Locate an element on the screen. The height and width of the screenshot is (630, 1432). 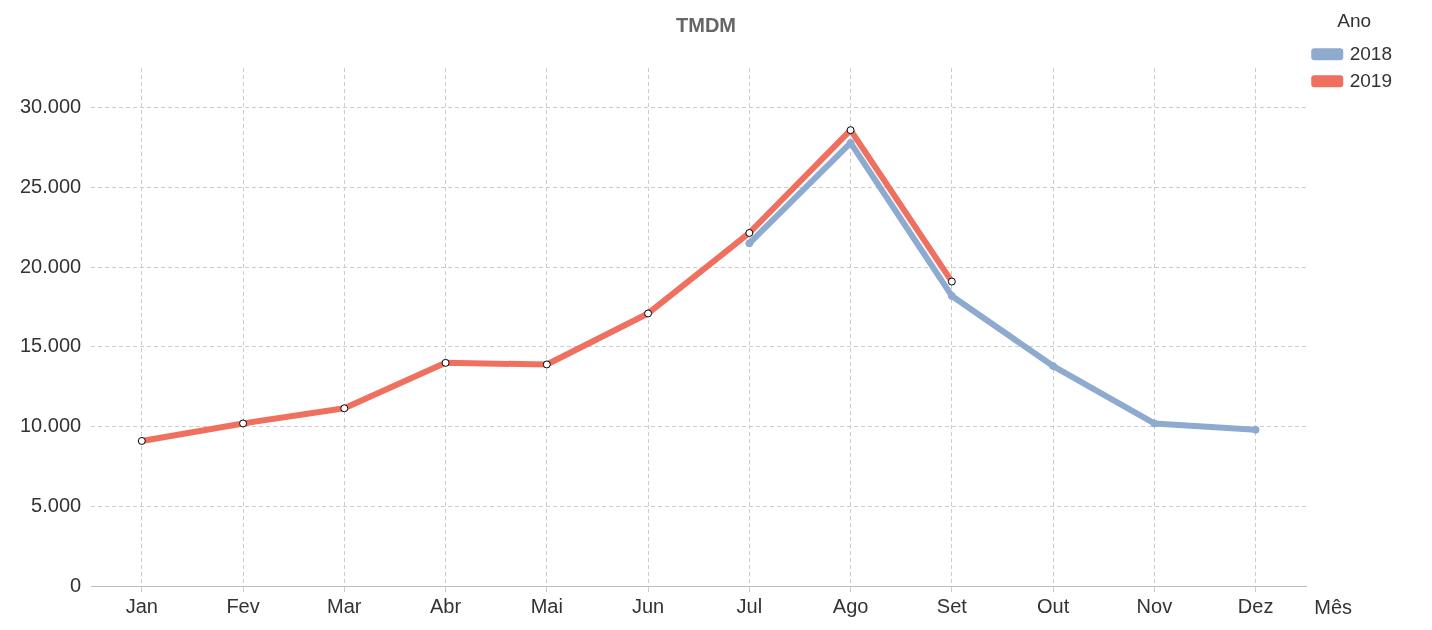
y-tick-label: 5.000 is located at coordinates (56, 504).